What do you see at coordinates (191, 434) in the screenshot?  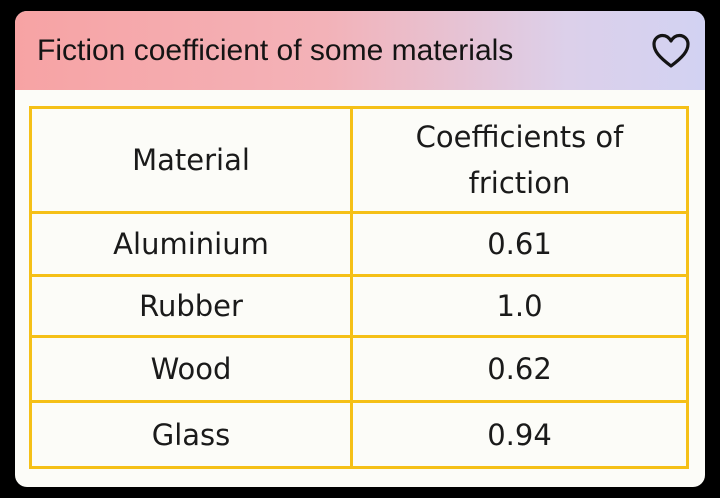 I see `material-cell: Glass` at bounding box center [191, 434].